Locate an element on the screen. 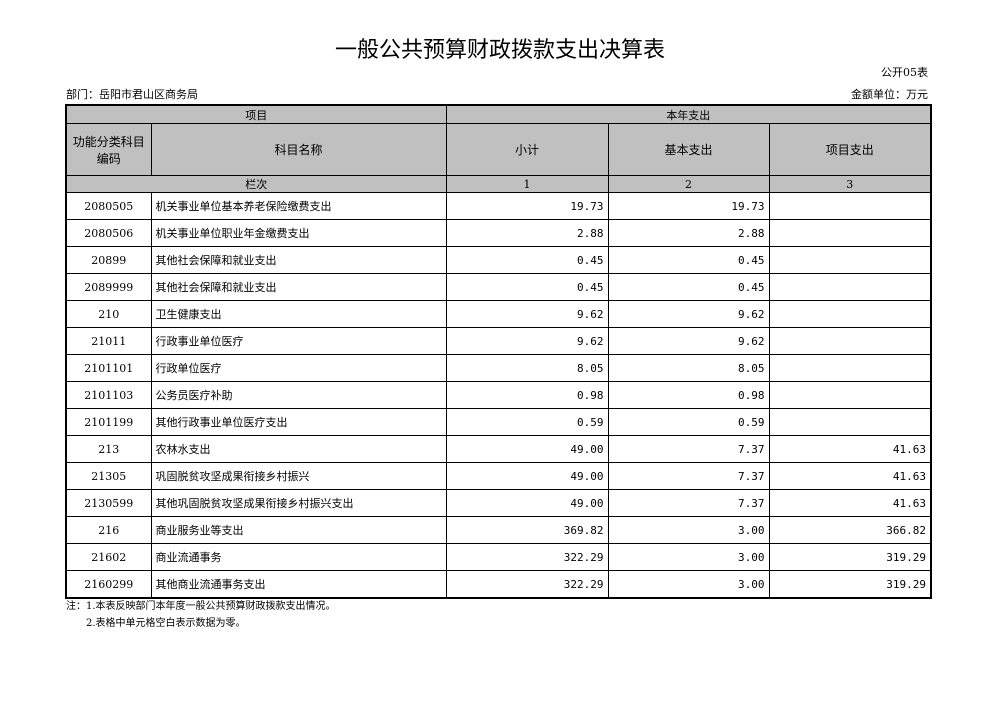  table-row: 21602 商业流通事务 322.29 3.00 319.29 is located at coordinates (498, 557).